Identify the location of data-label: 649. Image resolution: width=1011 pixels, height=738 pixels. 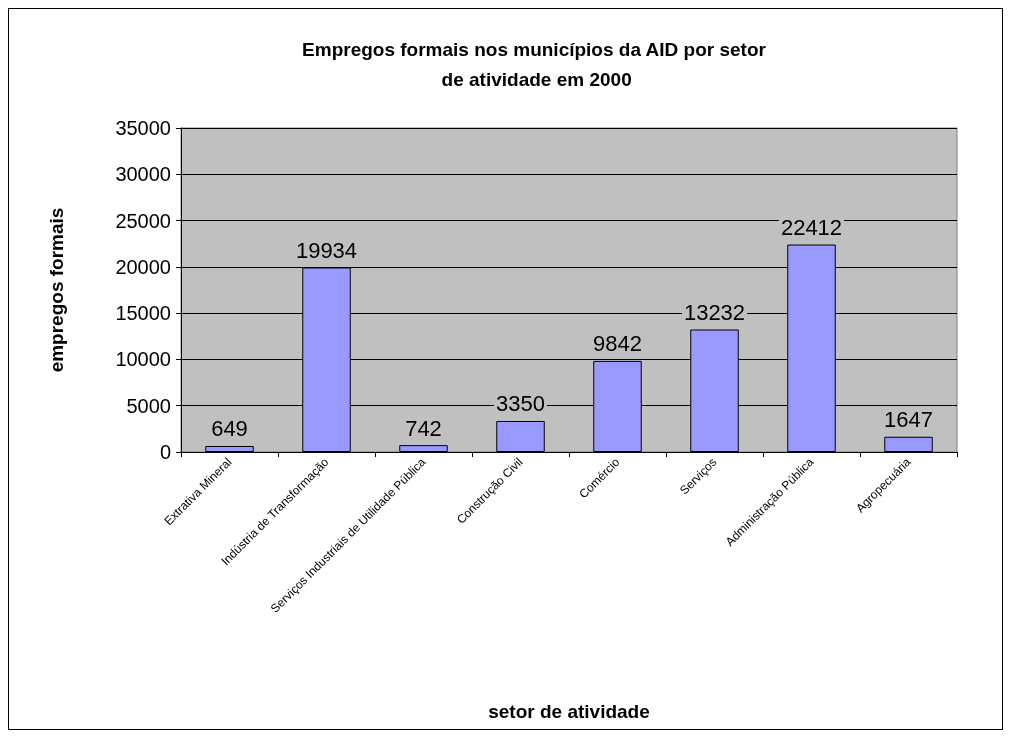
(229, 429).